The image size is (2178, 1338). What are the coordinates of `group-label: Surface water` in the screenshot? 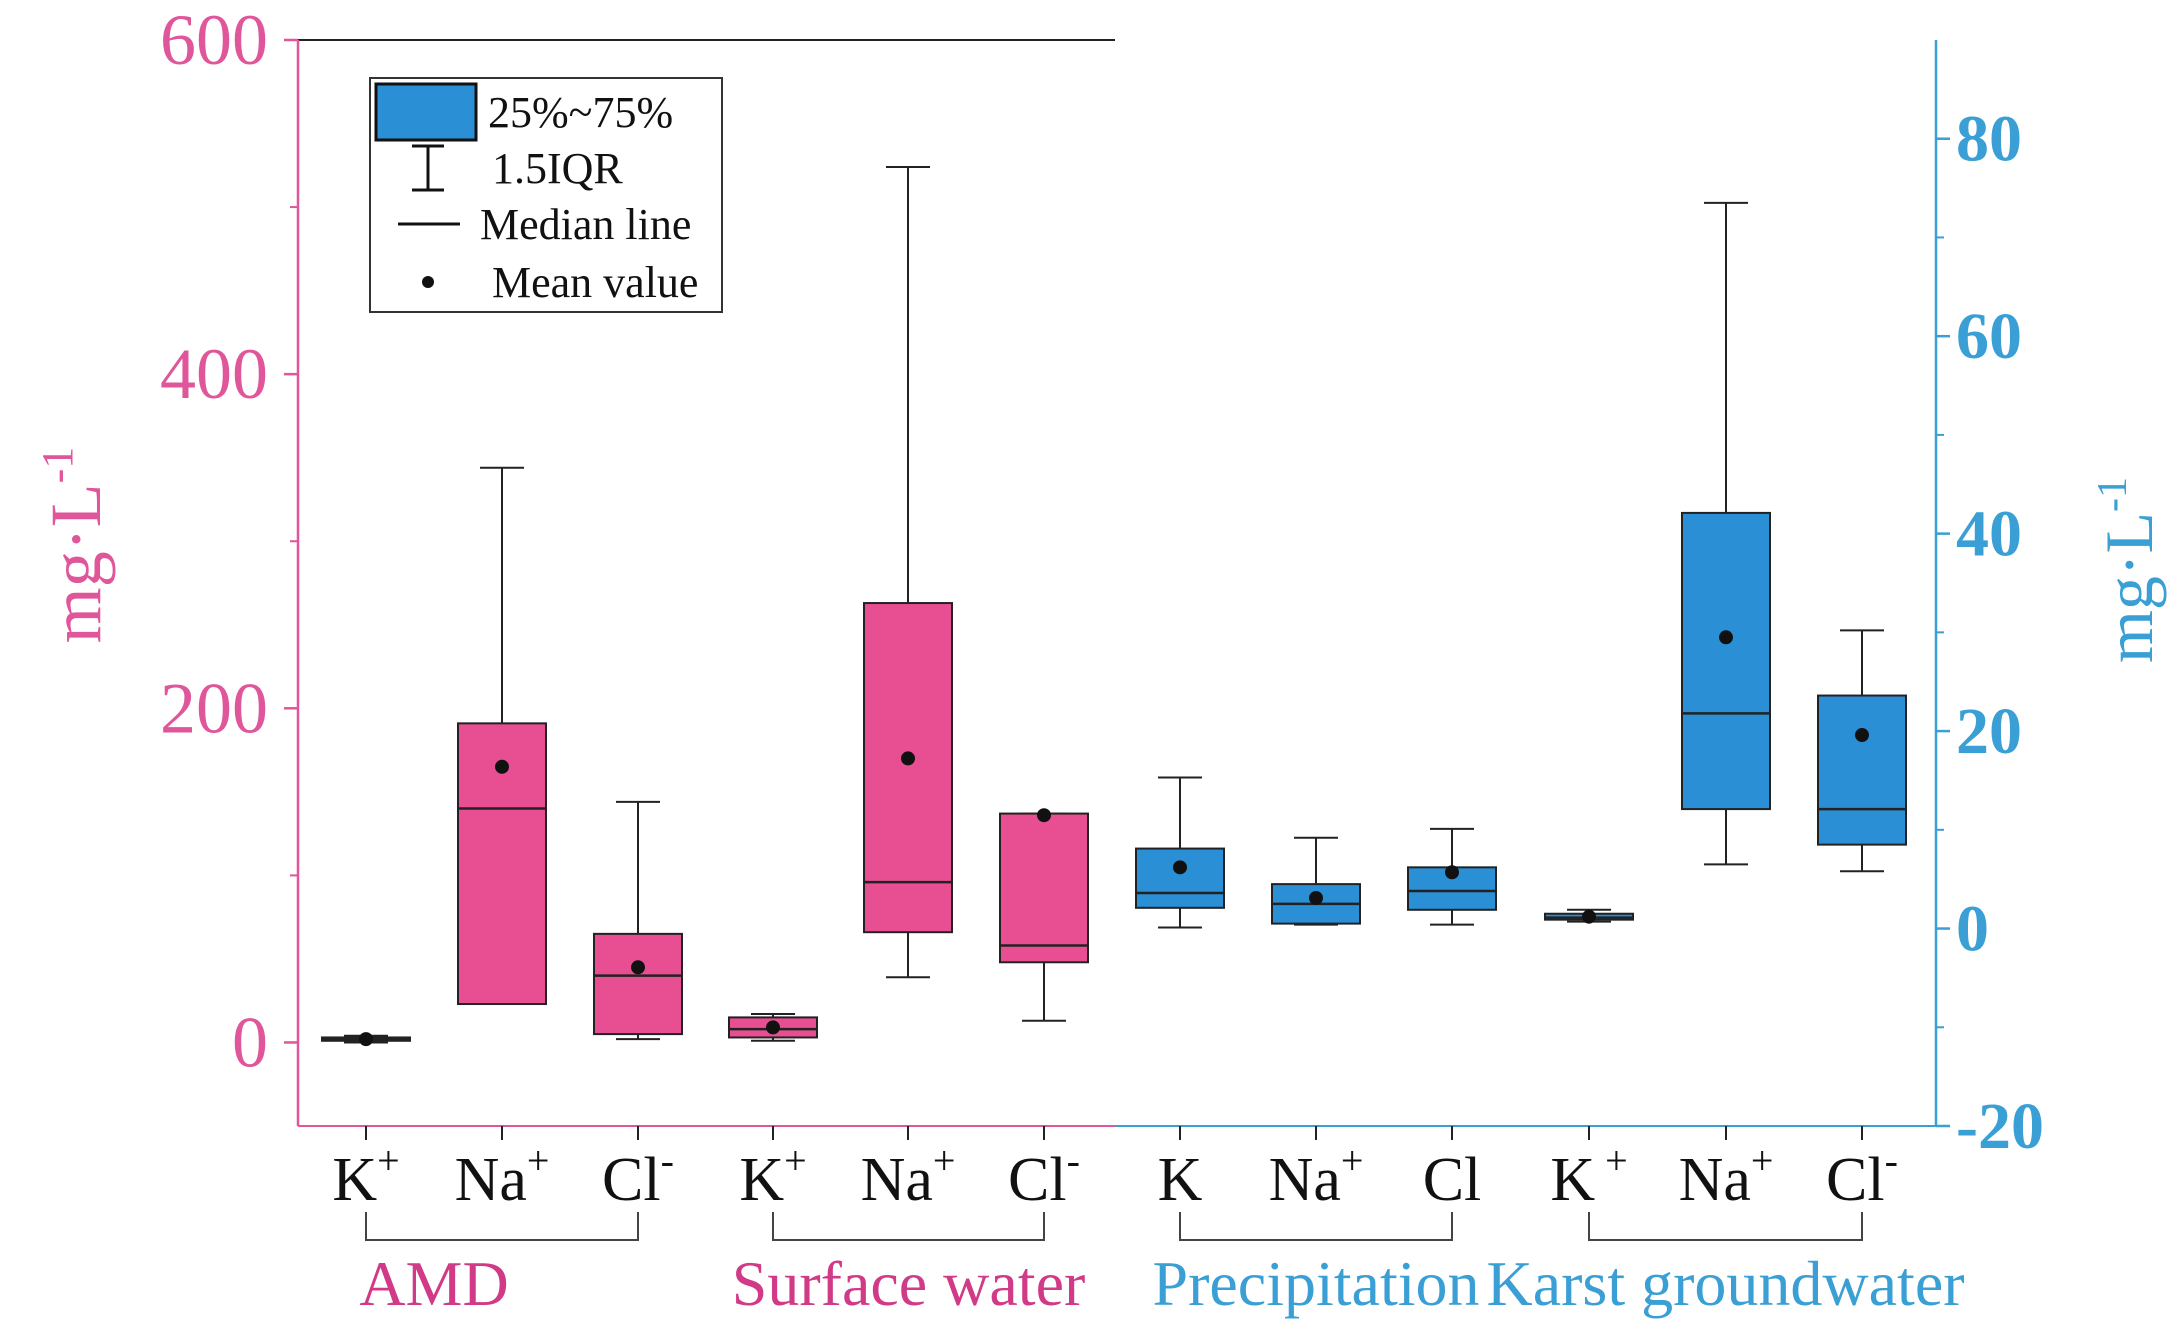 It's located at (909, 1283).